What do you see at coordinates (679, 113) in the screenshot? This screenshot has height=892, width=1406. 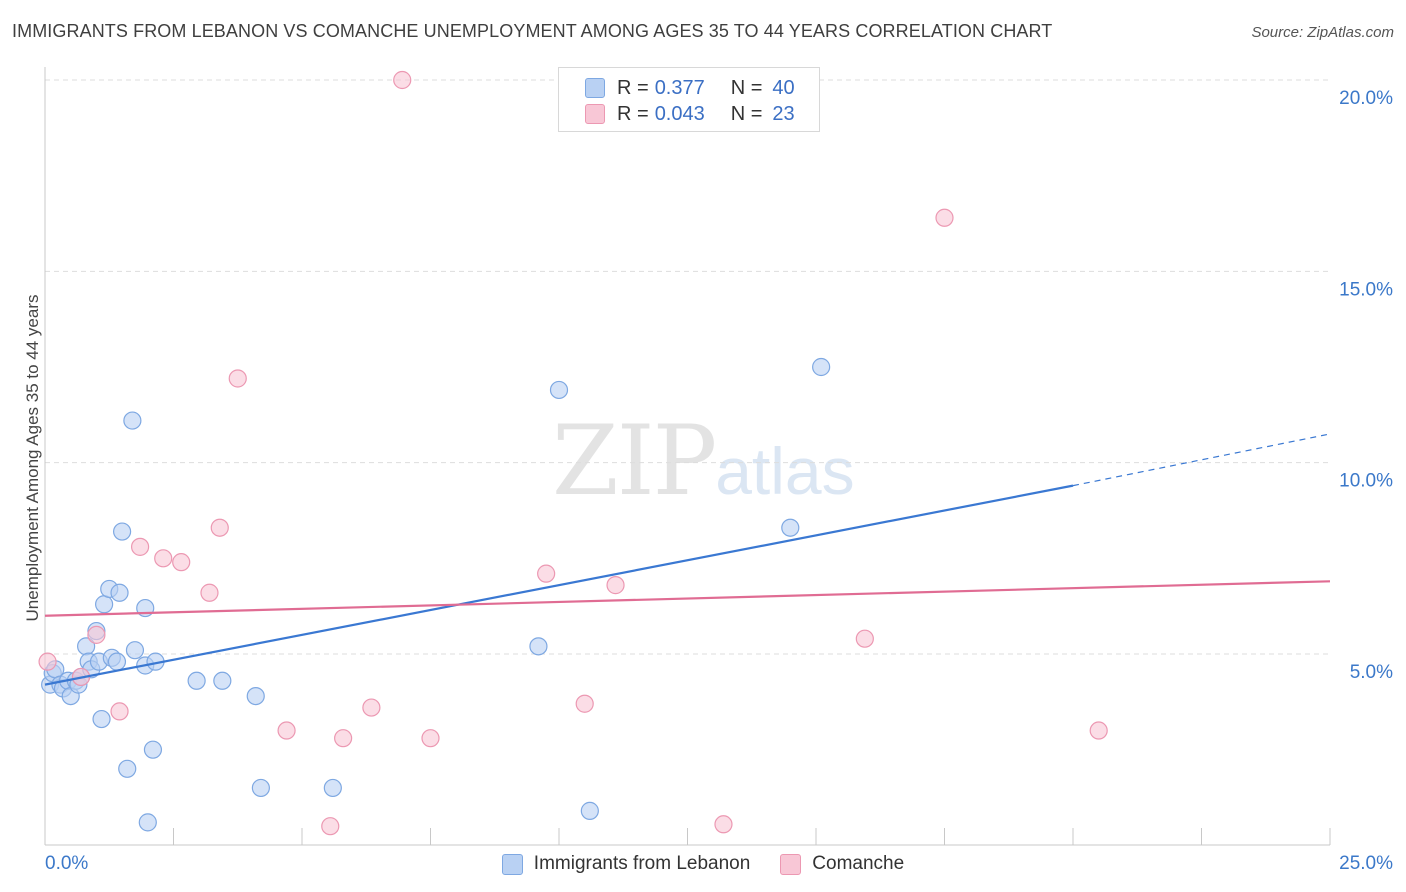 I see `r-value: 0.043` at bounding box center [679, 113].